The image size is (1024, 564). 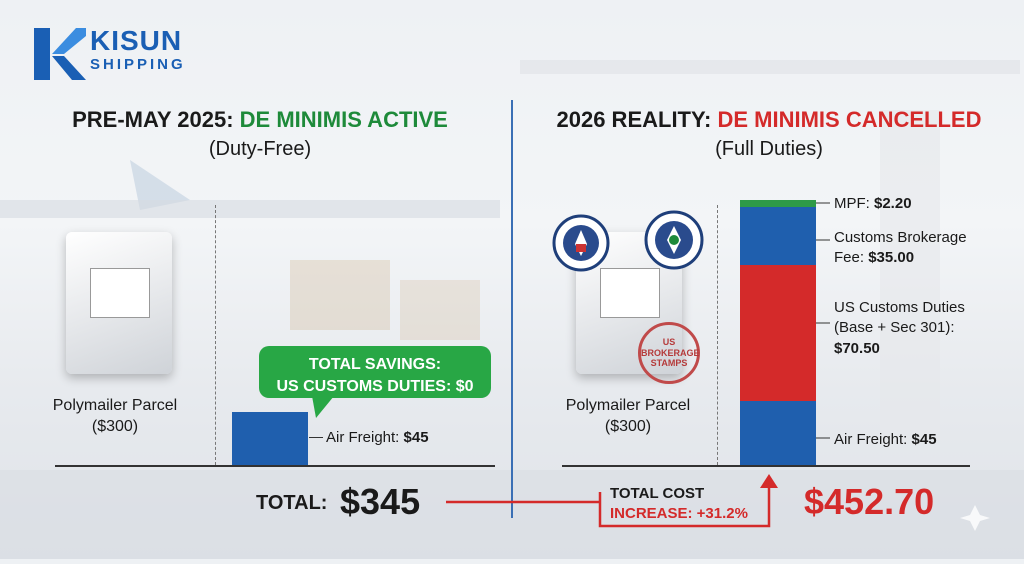 What do you see at coordinates (215, 335) in the screenshot?
I see `left-dashed-guide` at bounding box center [215, 335].